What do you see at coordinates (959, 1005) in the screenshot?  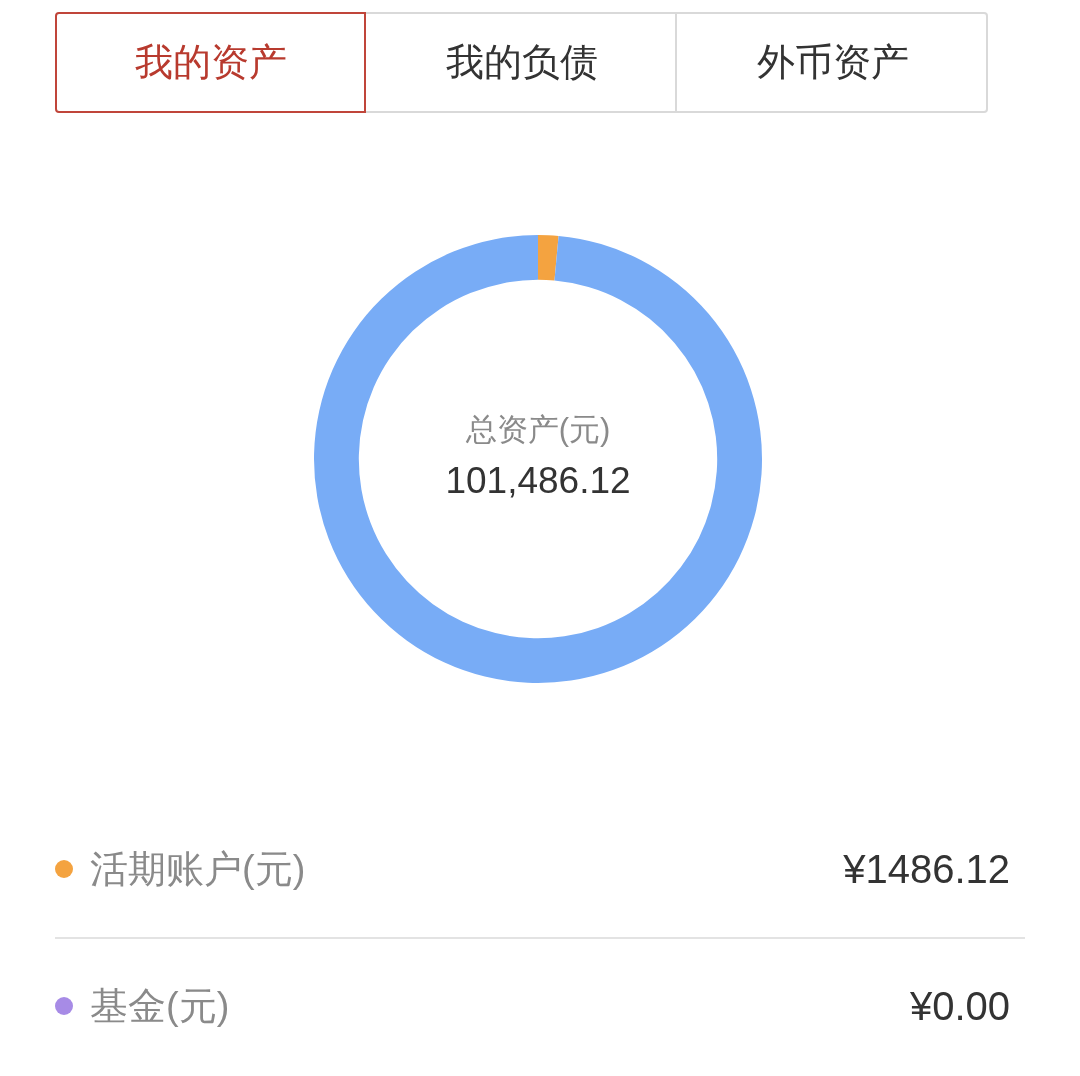 I see `text: ¥0.00` at bounding box center [959, 1005].